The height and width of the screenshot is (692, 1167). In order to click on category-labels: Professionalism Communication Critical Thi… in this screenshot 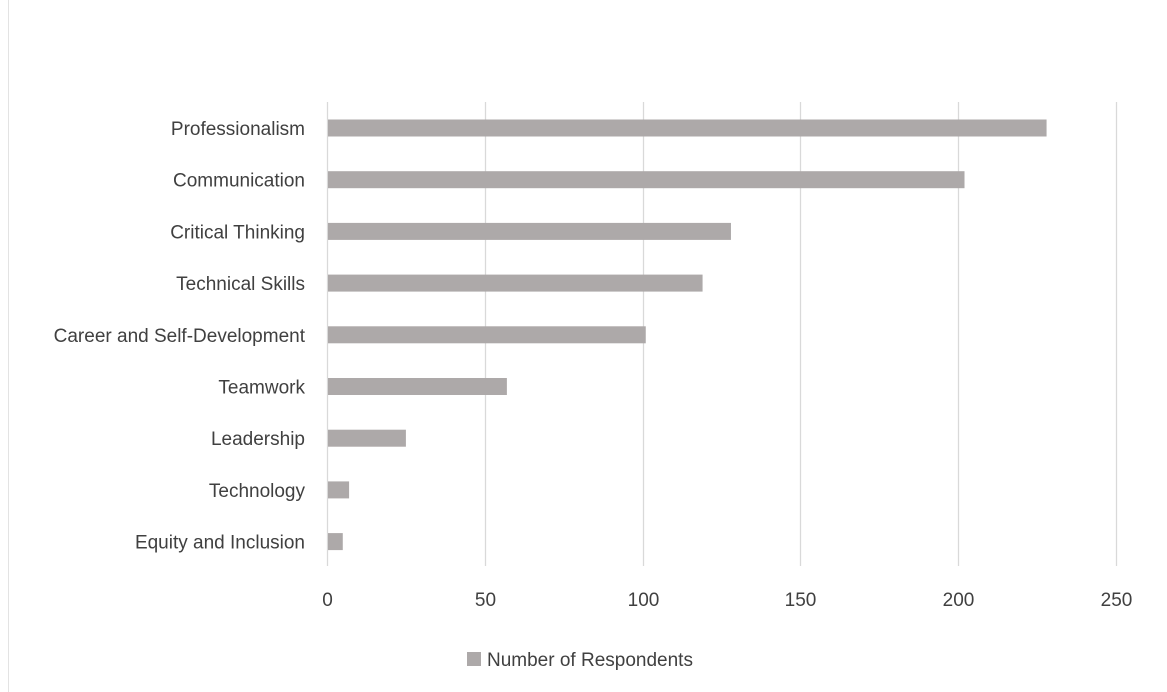, I will do `click(180, 336)`.